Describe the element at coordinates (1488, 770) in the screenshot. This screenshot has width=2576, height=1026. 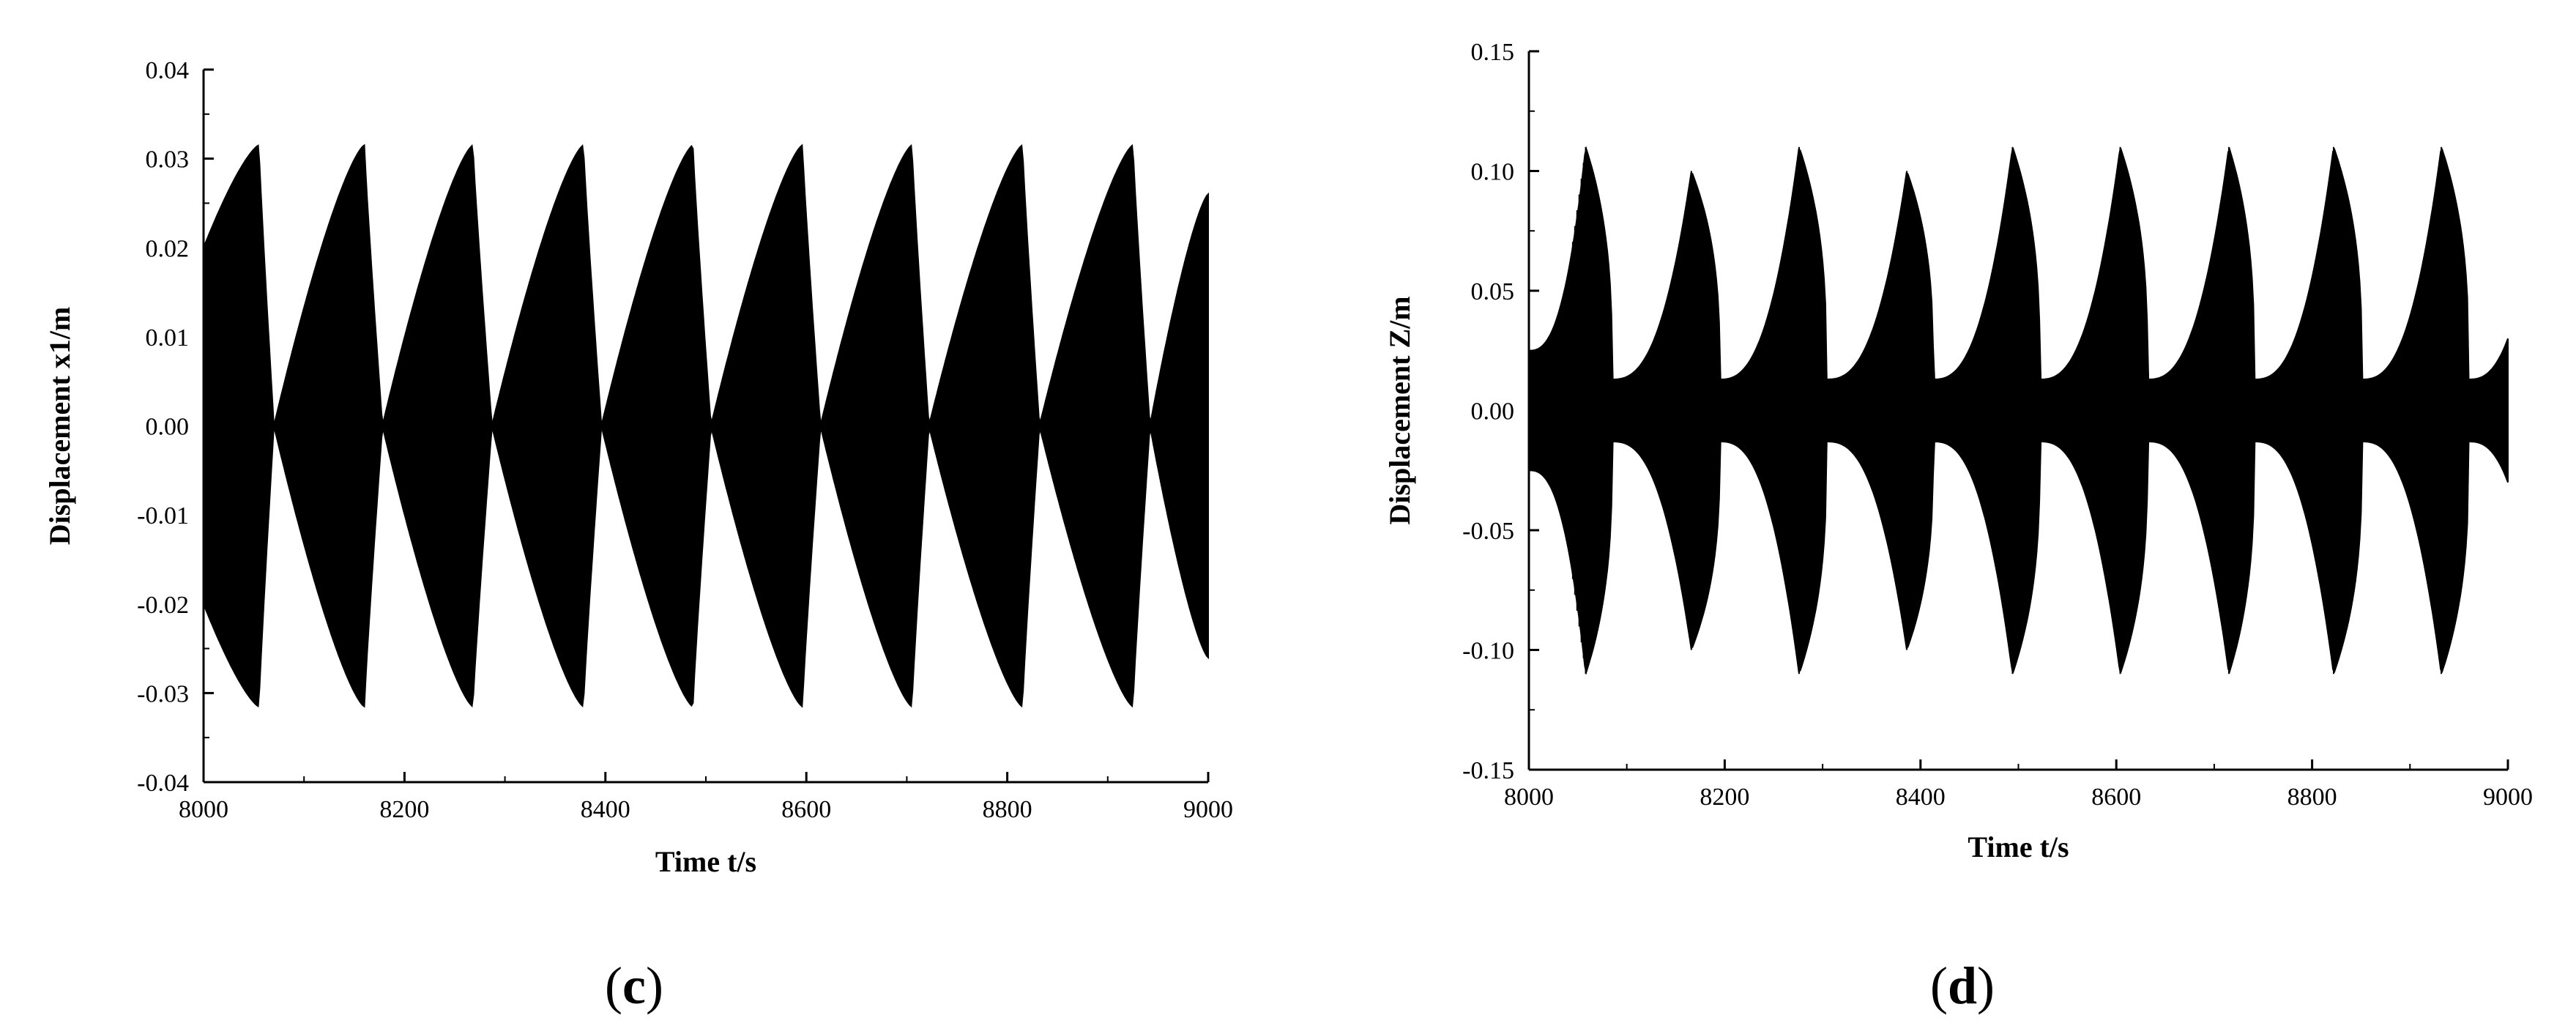
I see `y-tick-label: -0.15` at that location.